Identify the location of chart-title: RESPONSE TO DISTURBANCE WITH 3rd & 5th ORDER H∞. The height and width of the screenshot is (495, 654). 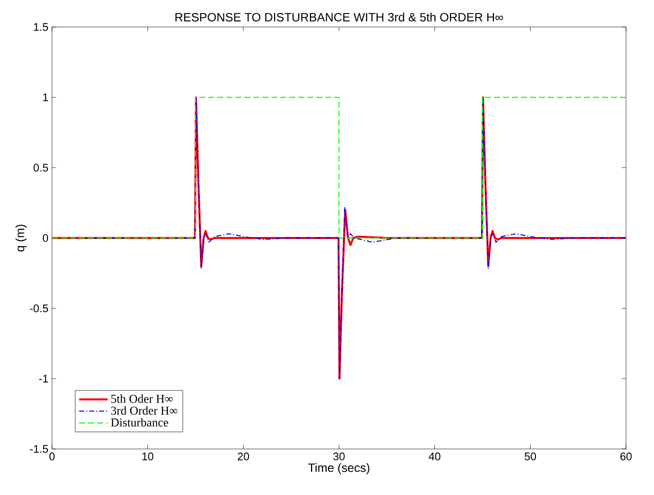
(339, 17).